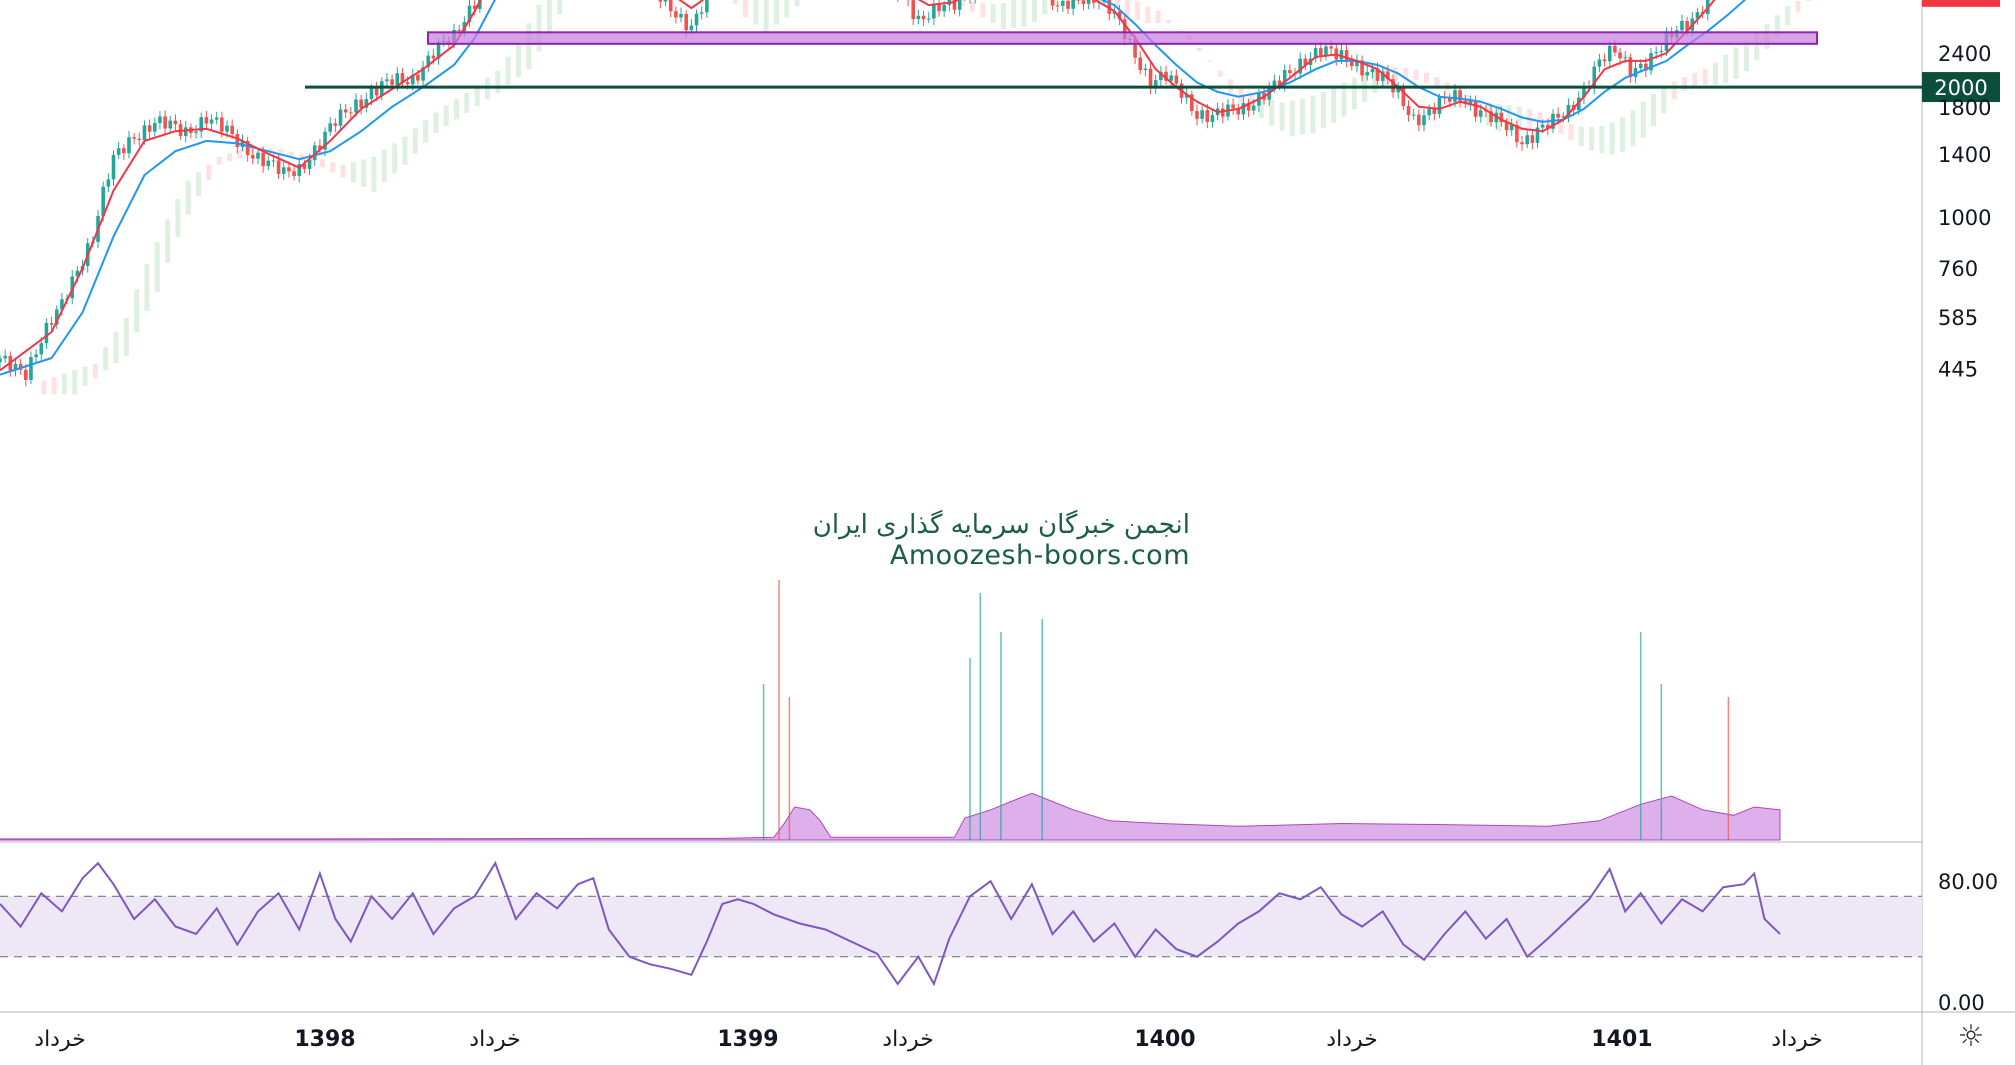 Image resolution: width=2015 pixels, height=1065 pixels. Describe the element at coordinates (907, 1039) in the screenshot. I see `time-axis-label: خرداد` at that location.